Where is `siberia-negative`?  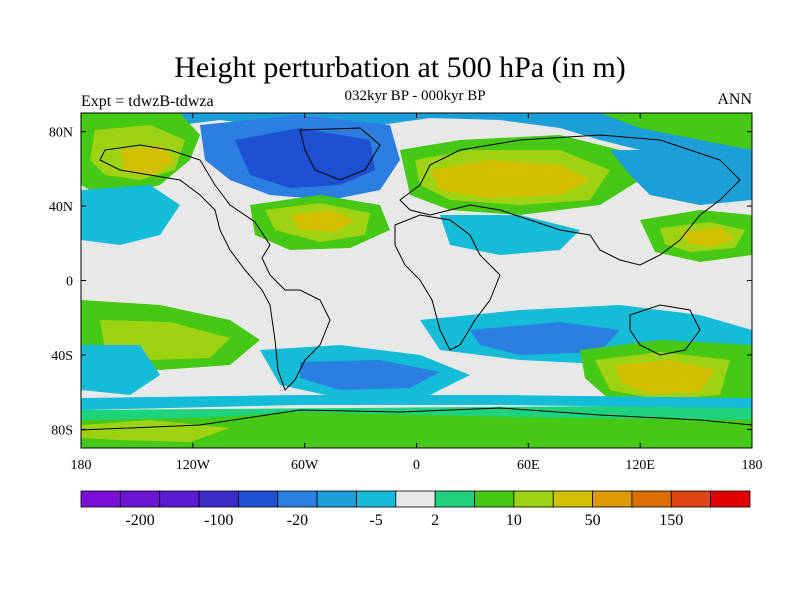
siberia-negative is located at coordinates (681, 177).